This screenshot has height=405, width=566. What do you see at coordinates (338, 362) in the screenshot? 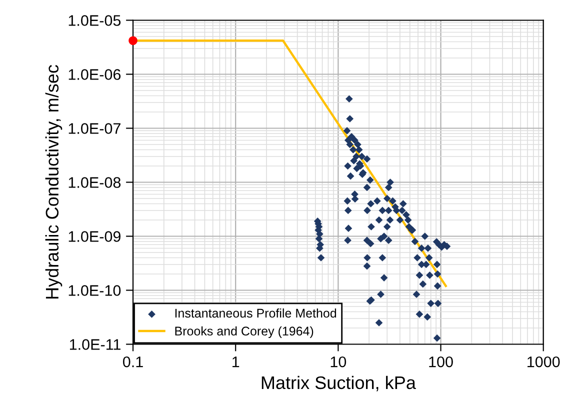
I see `x-tick-label: 10` at bounding box center [338, 362].